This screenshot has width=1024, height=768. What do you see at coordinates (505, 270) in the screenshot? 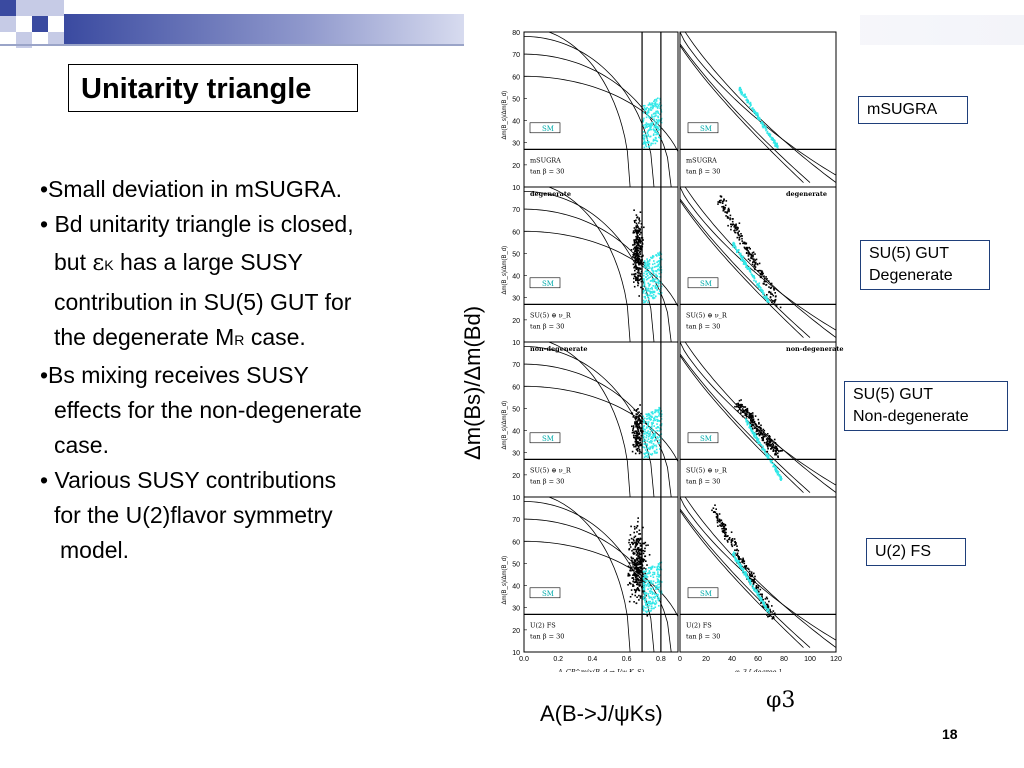
I see `panel-y-label: Δm(B_s)/Δm(B_d)` at bounding box center [505, 270].